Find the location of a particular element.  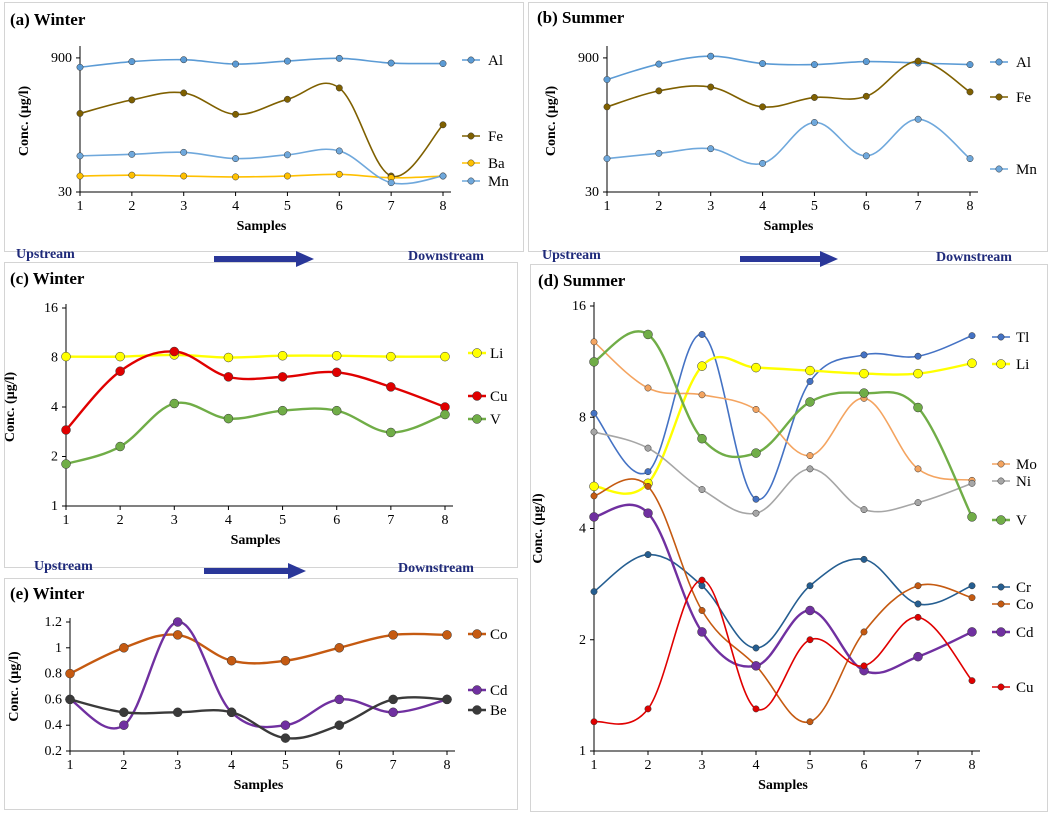

legend-label-fe: Fe is located at coordinates (495, 137).